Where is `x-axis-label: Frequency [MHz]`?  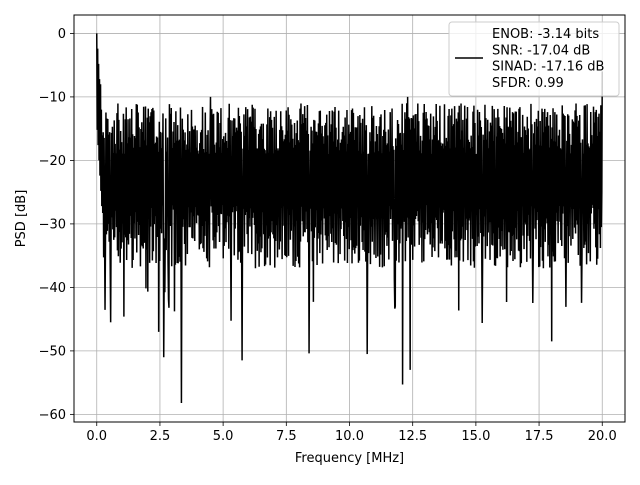 x-axis-label: Frequency [MHz] is located at coordinates (349, 458).